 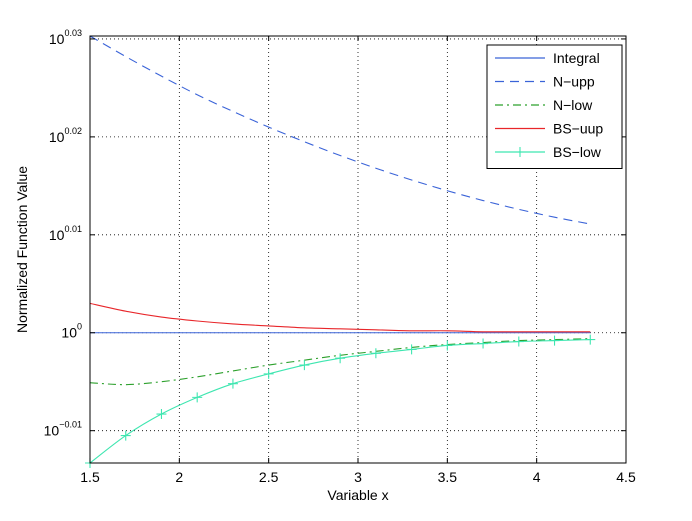 What do you see at coordinates (448, 477) in the screenshot?
I see `x-tick-label: 3.5` at bounding box center [448, 477].